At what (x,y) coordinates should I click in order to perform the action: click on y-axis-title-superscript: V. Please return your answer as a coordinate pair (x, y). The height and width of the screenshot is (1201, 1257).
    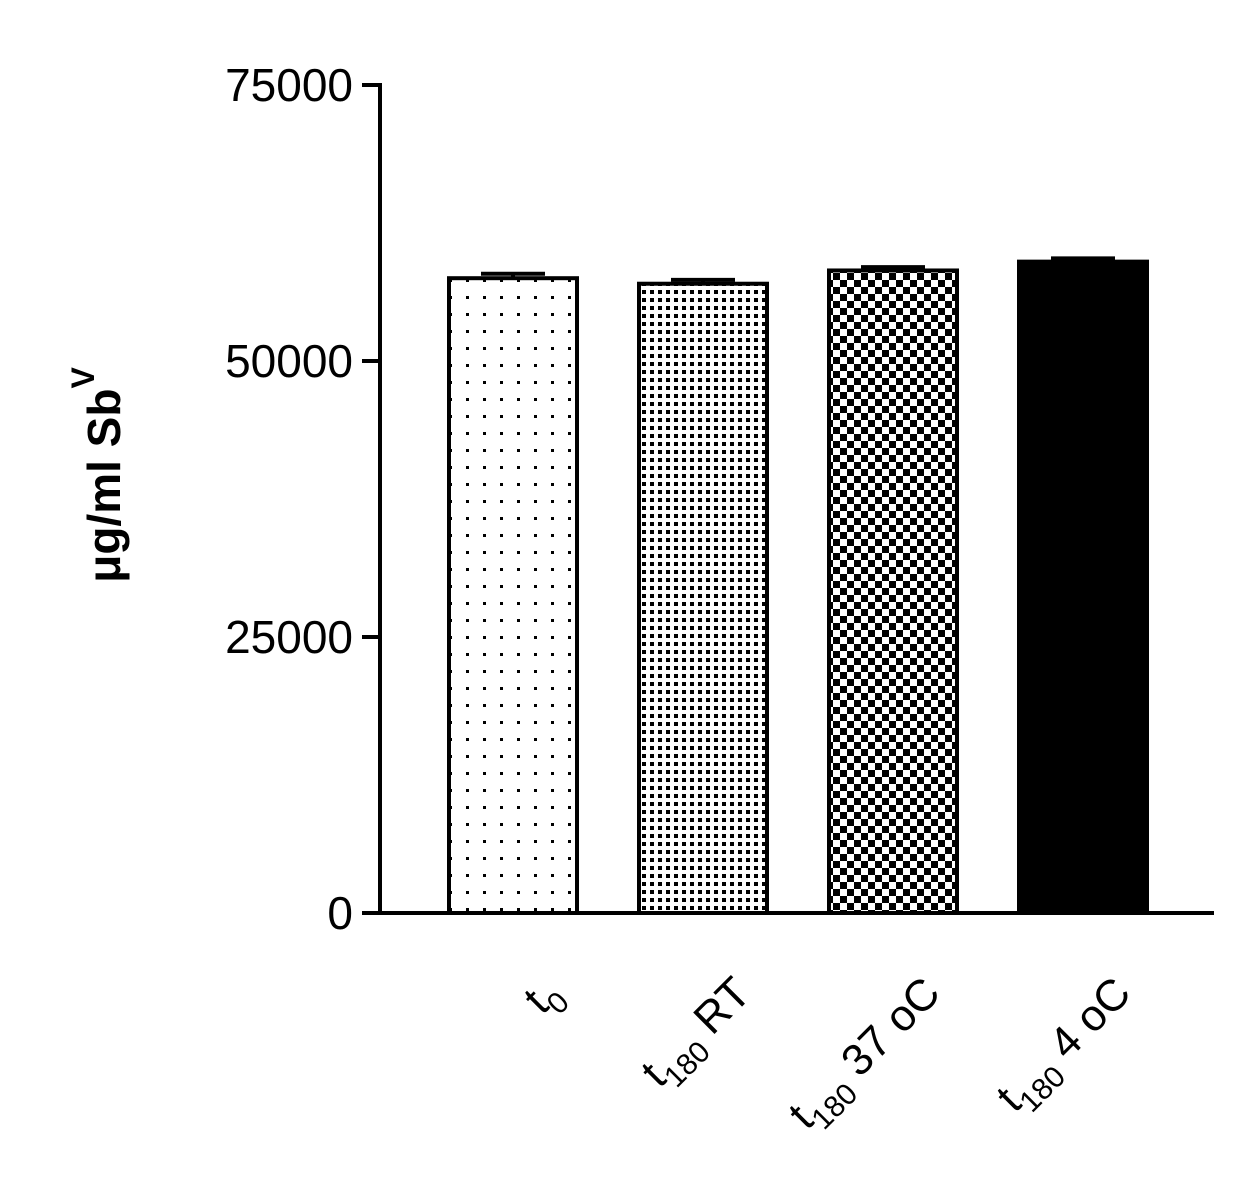
    Looking at the image, I should click on (83, 378).